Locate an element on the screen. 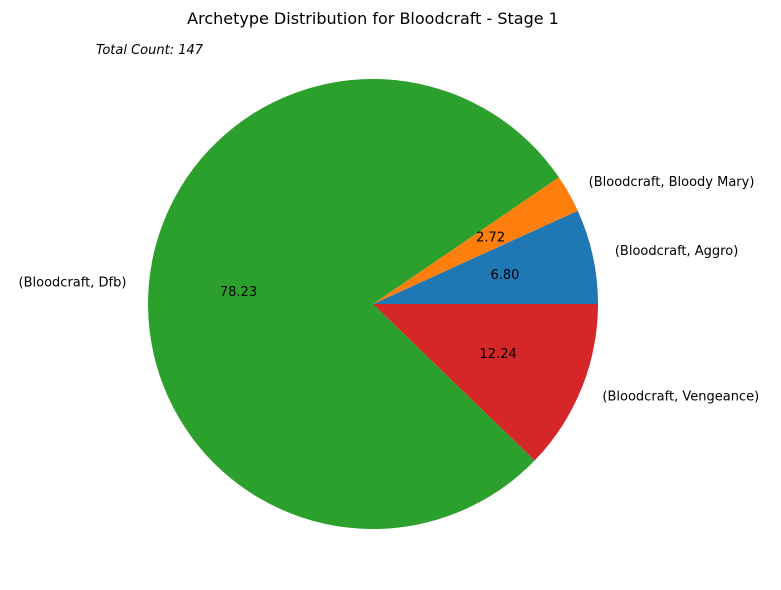 This screenshot has height=590, width=781. slice-label: (Bloodcraft, Bloody Mary) is located at coordinates (672, 182).